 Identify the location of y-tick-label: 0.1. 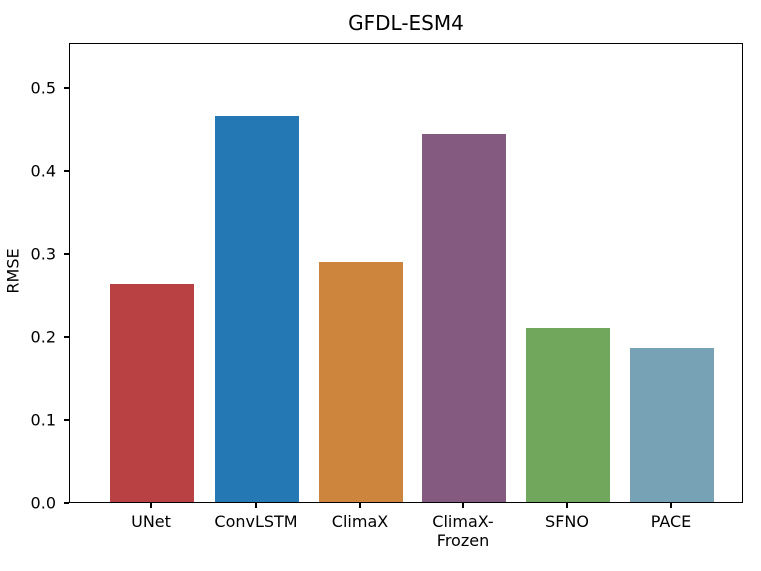
(43, 420).